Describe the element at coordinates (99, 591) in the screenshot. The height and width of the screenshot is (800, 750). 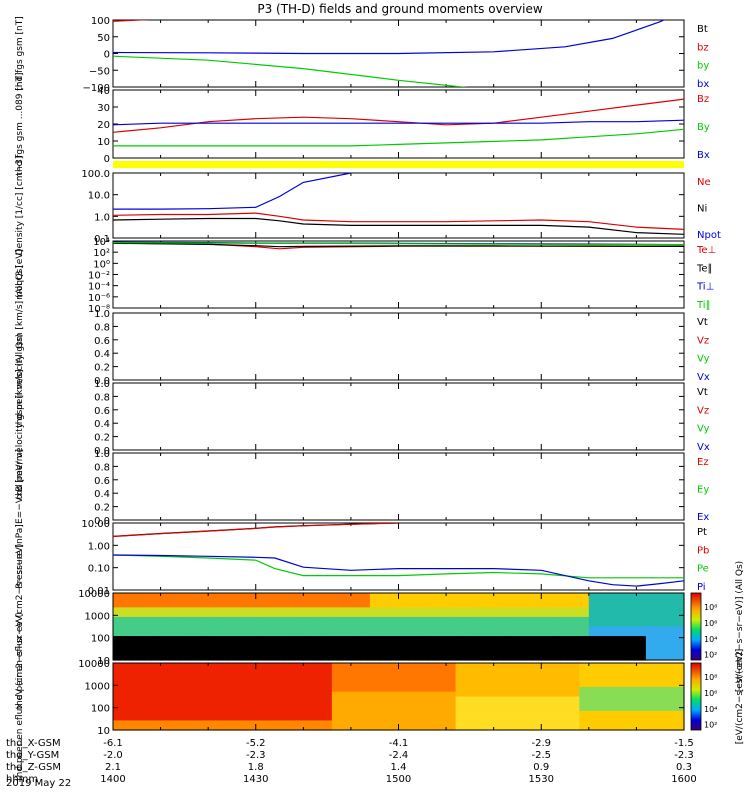
I see `y-tick-label: 0.01` at that location.